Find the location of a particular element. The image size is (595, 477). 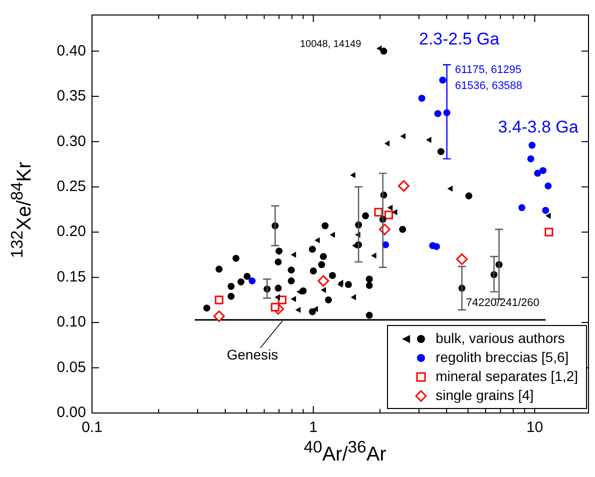

y-tick-label: 0.40 is located at coordinates (71, 51).